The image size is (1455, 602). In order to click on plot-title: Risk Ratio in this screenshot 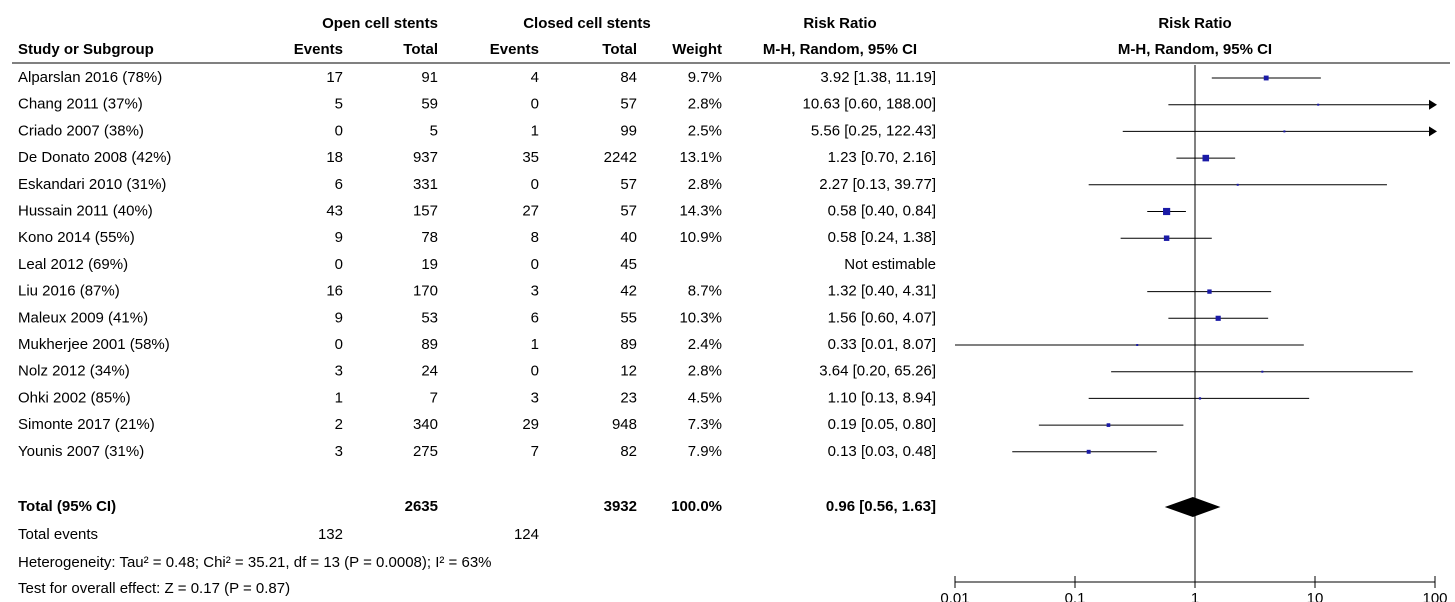, I will do `click(1194, 23)`.